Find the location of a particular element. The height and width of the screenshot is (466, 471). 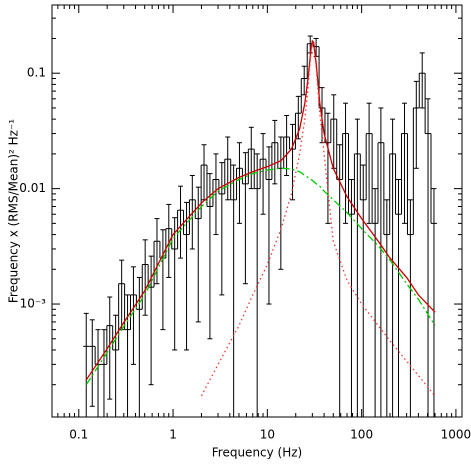

x-tick-label: 10 is located at coordinates (267, 435).